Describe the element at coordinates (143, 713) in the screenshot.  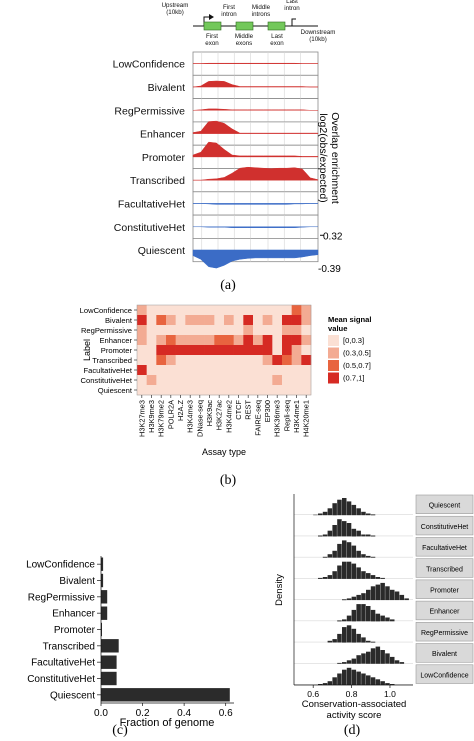
I see `x-tick-label: 0.2` at that location.